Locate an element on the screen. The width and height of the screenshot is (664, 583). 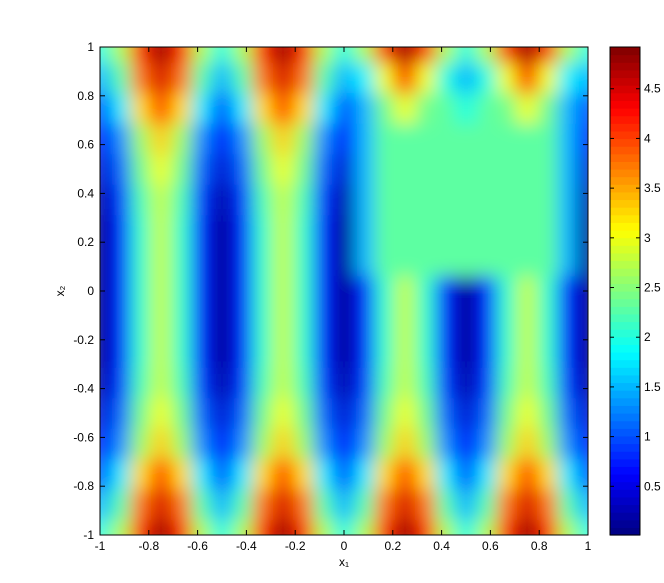
colorbar-tick-label: 4.5 is located at coordinates (652, 89).